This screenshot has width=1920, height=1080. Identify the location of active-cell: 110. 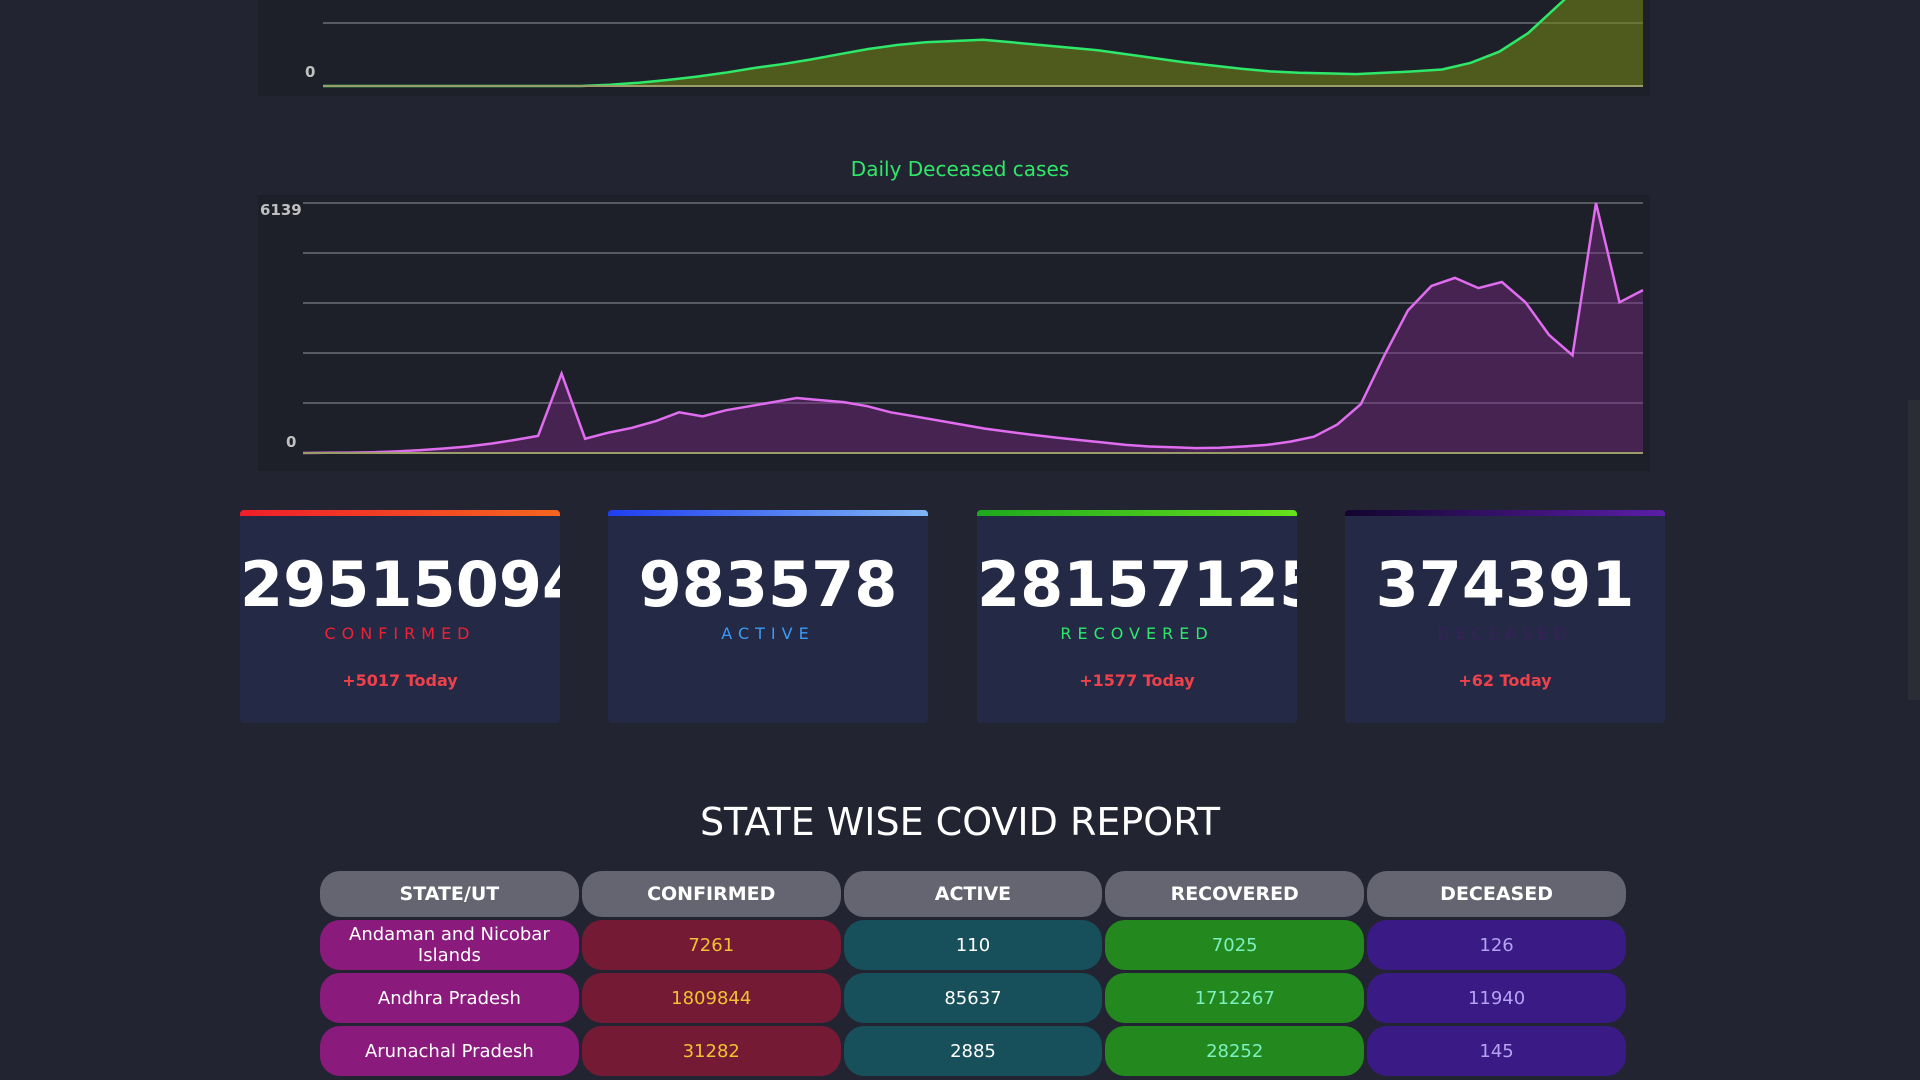
(973, 945).